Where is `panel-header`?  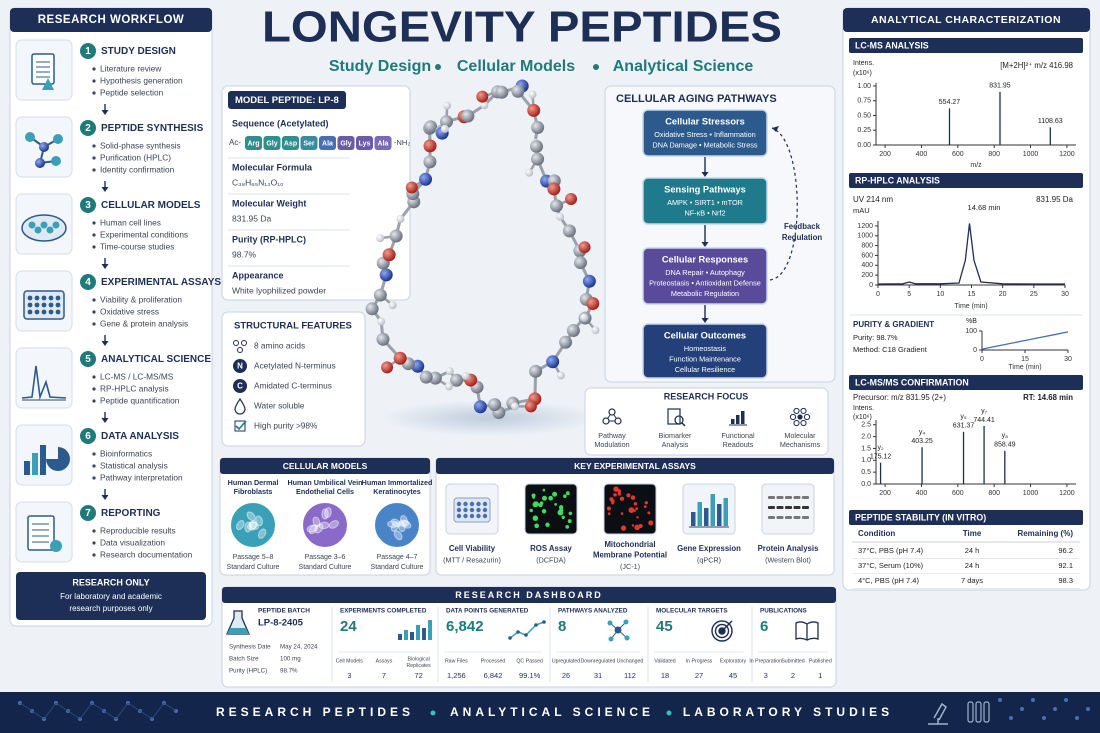 panel-header is located at coordinates (111, 20).